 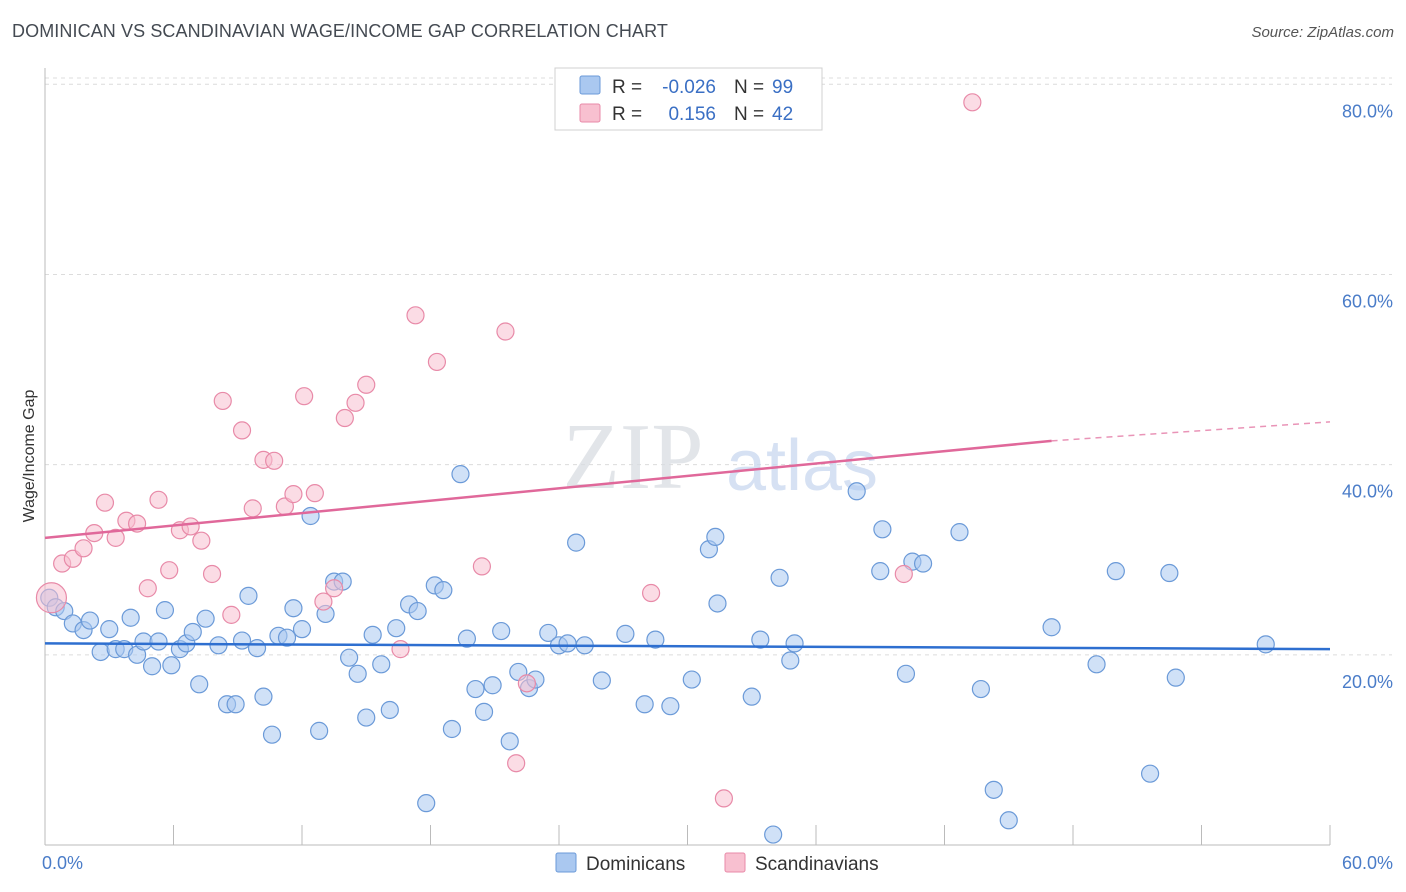 I want to click on legend-r-label-2: R =, so click(x=627, y=114).